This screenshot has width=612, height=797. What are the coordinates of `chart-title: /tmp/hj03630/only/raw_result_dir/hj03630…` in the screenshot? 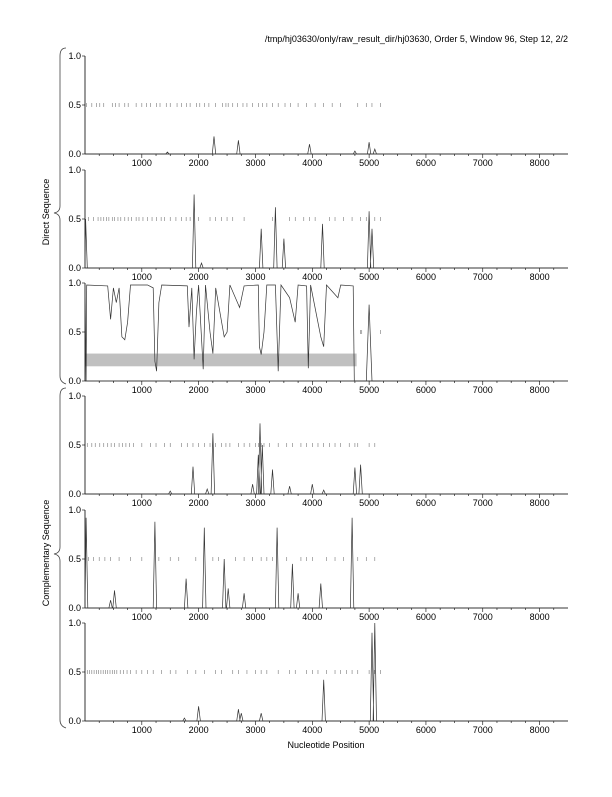 It's located at (416, 39).